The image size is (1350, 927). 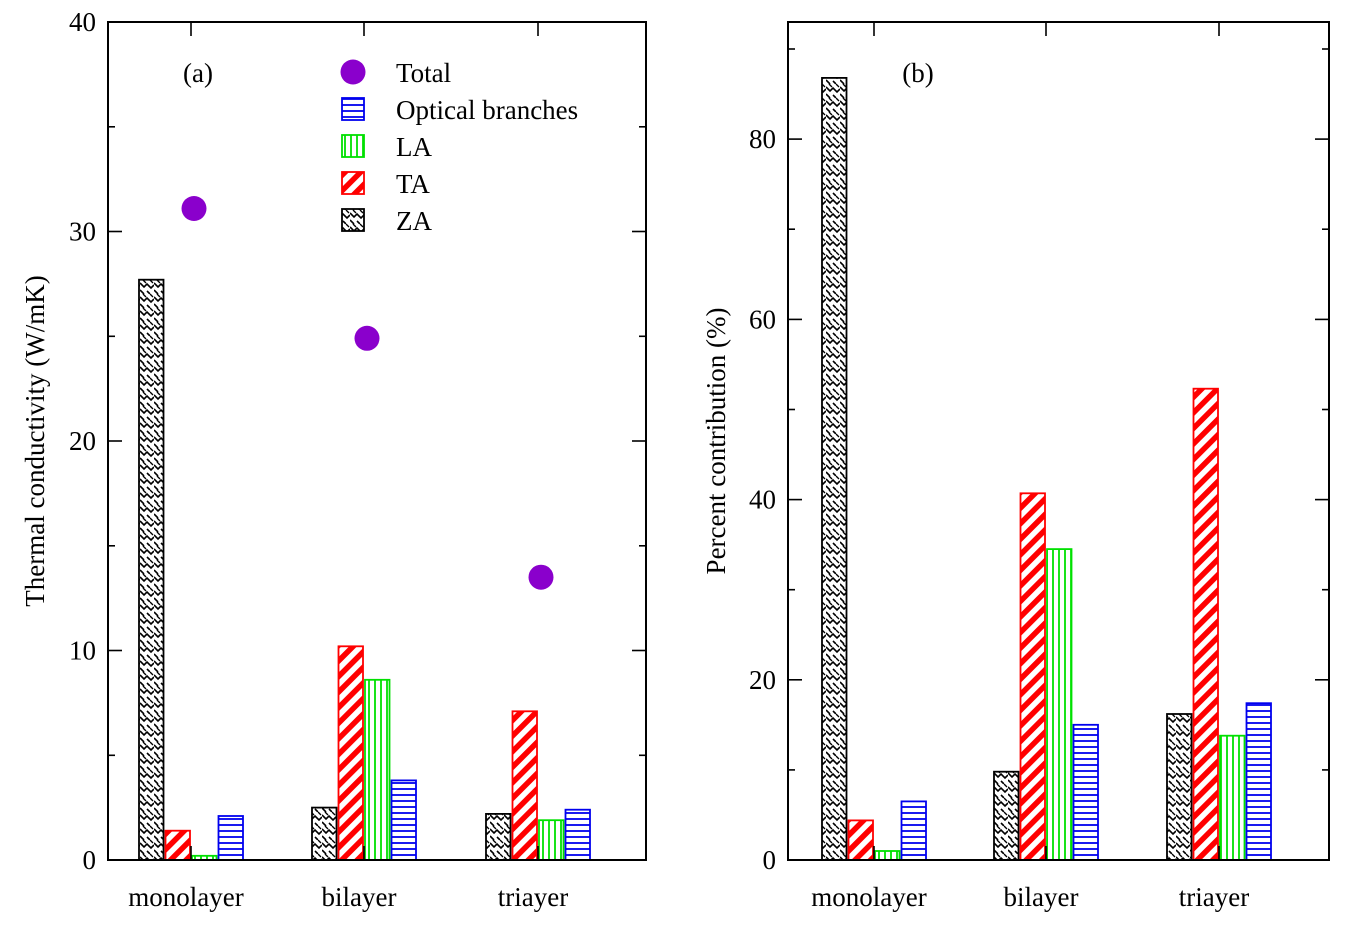 I want to click on legend-label-ta: TA, so click(x=413, y=184).